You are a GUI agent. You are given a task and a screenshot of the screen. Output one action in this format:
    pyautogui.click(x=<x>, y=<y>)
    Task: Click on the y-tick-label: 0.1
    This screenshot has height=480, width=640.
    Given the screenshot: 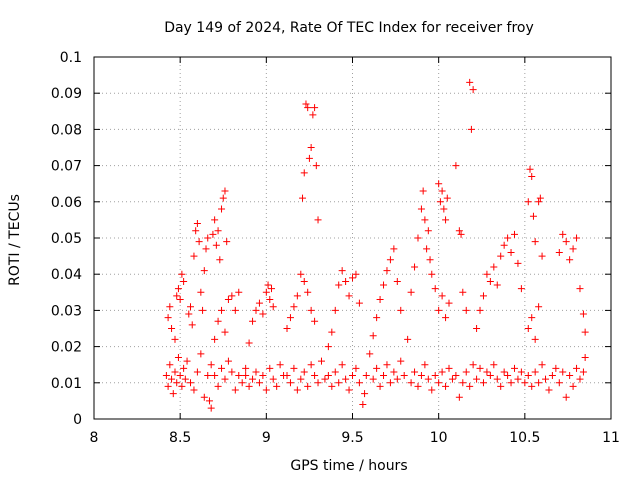 What is the action you would take?
    pyautogui.click(x=71, y=58)
    